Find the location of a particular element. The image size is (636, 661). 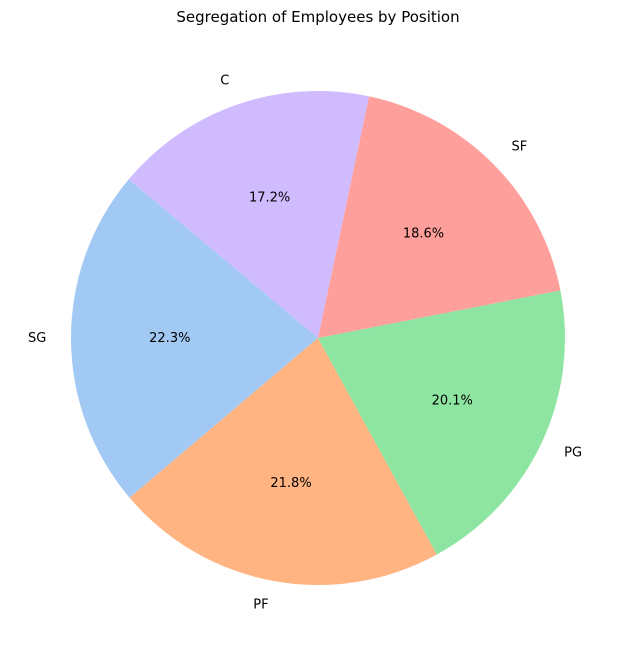

pie-slice-sf is located at coordinates (439, 217).